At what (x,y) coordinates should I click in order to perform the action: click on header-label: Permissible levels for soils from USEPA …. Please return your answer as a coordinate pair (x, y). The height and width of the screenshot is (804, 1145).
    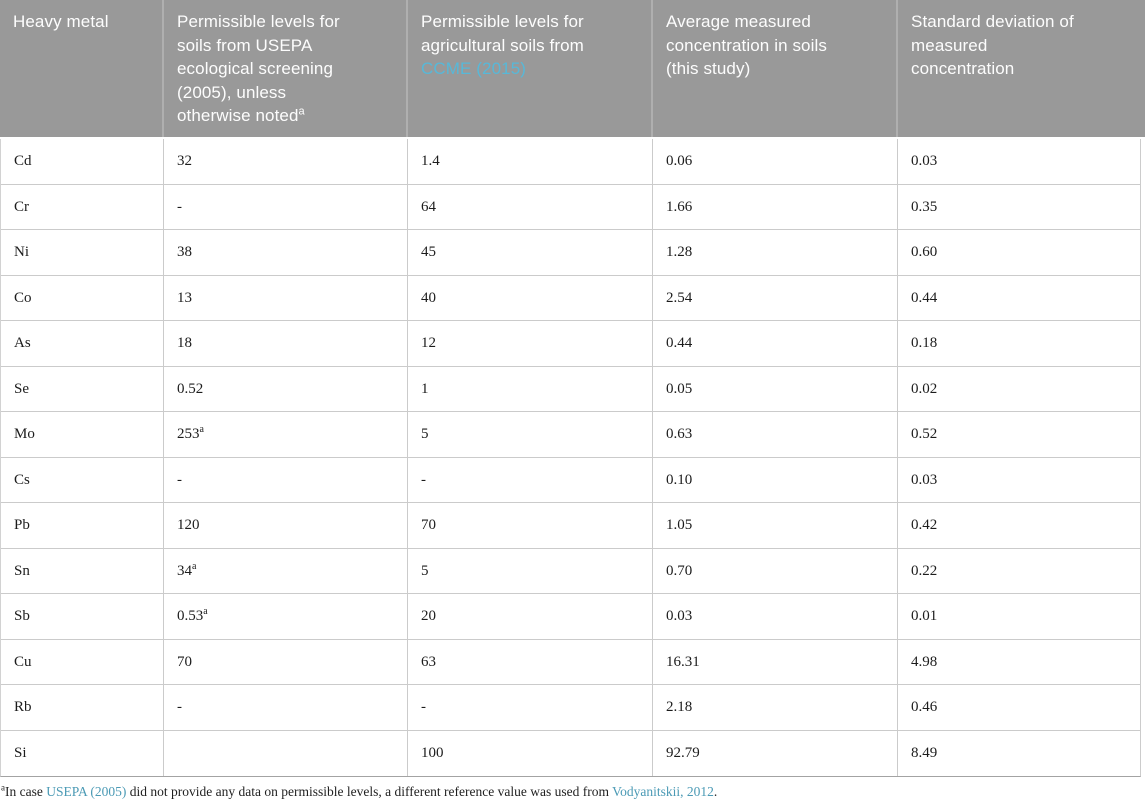
    Looking at the image, I should click on (258, 68).